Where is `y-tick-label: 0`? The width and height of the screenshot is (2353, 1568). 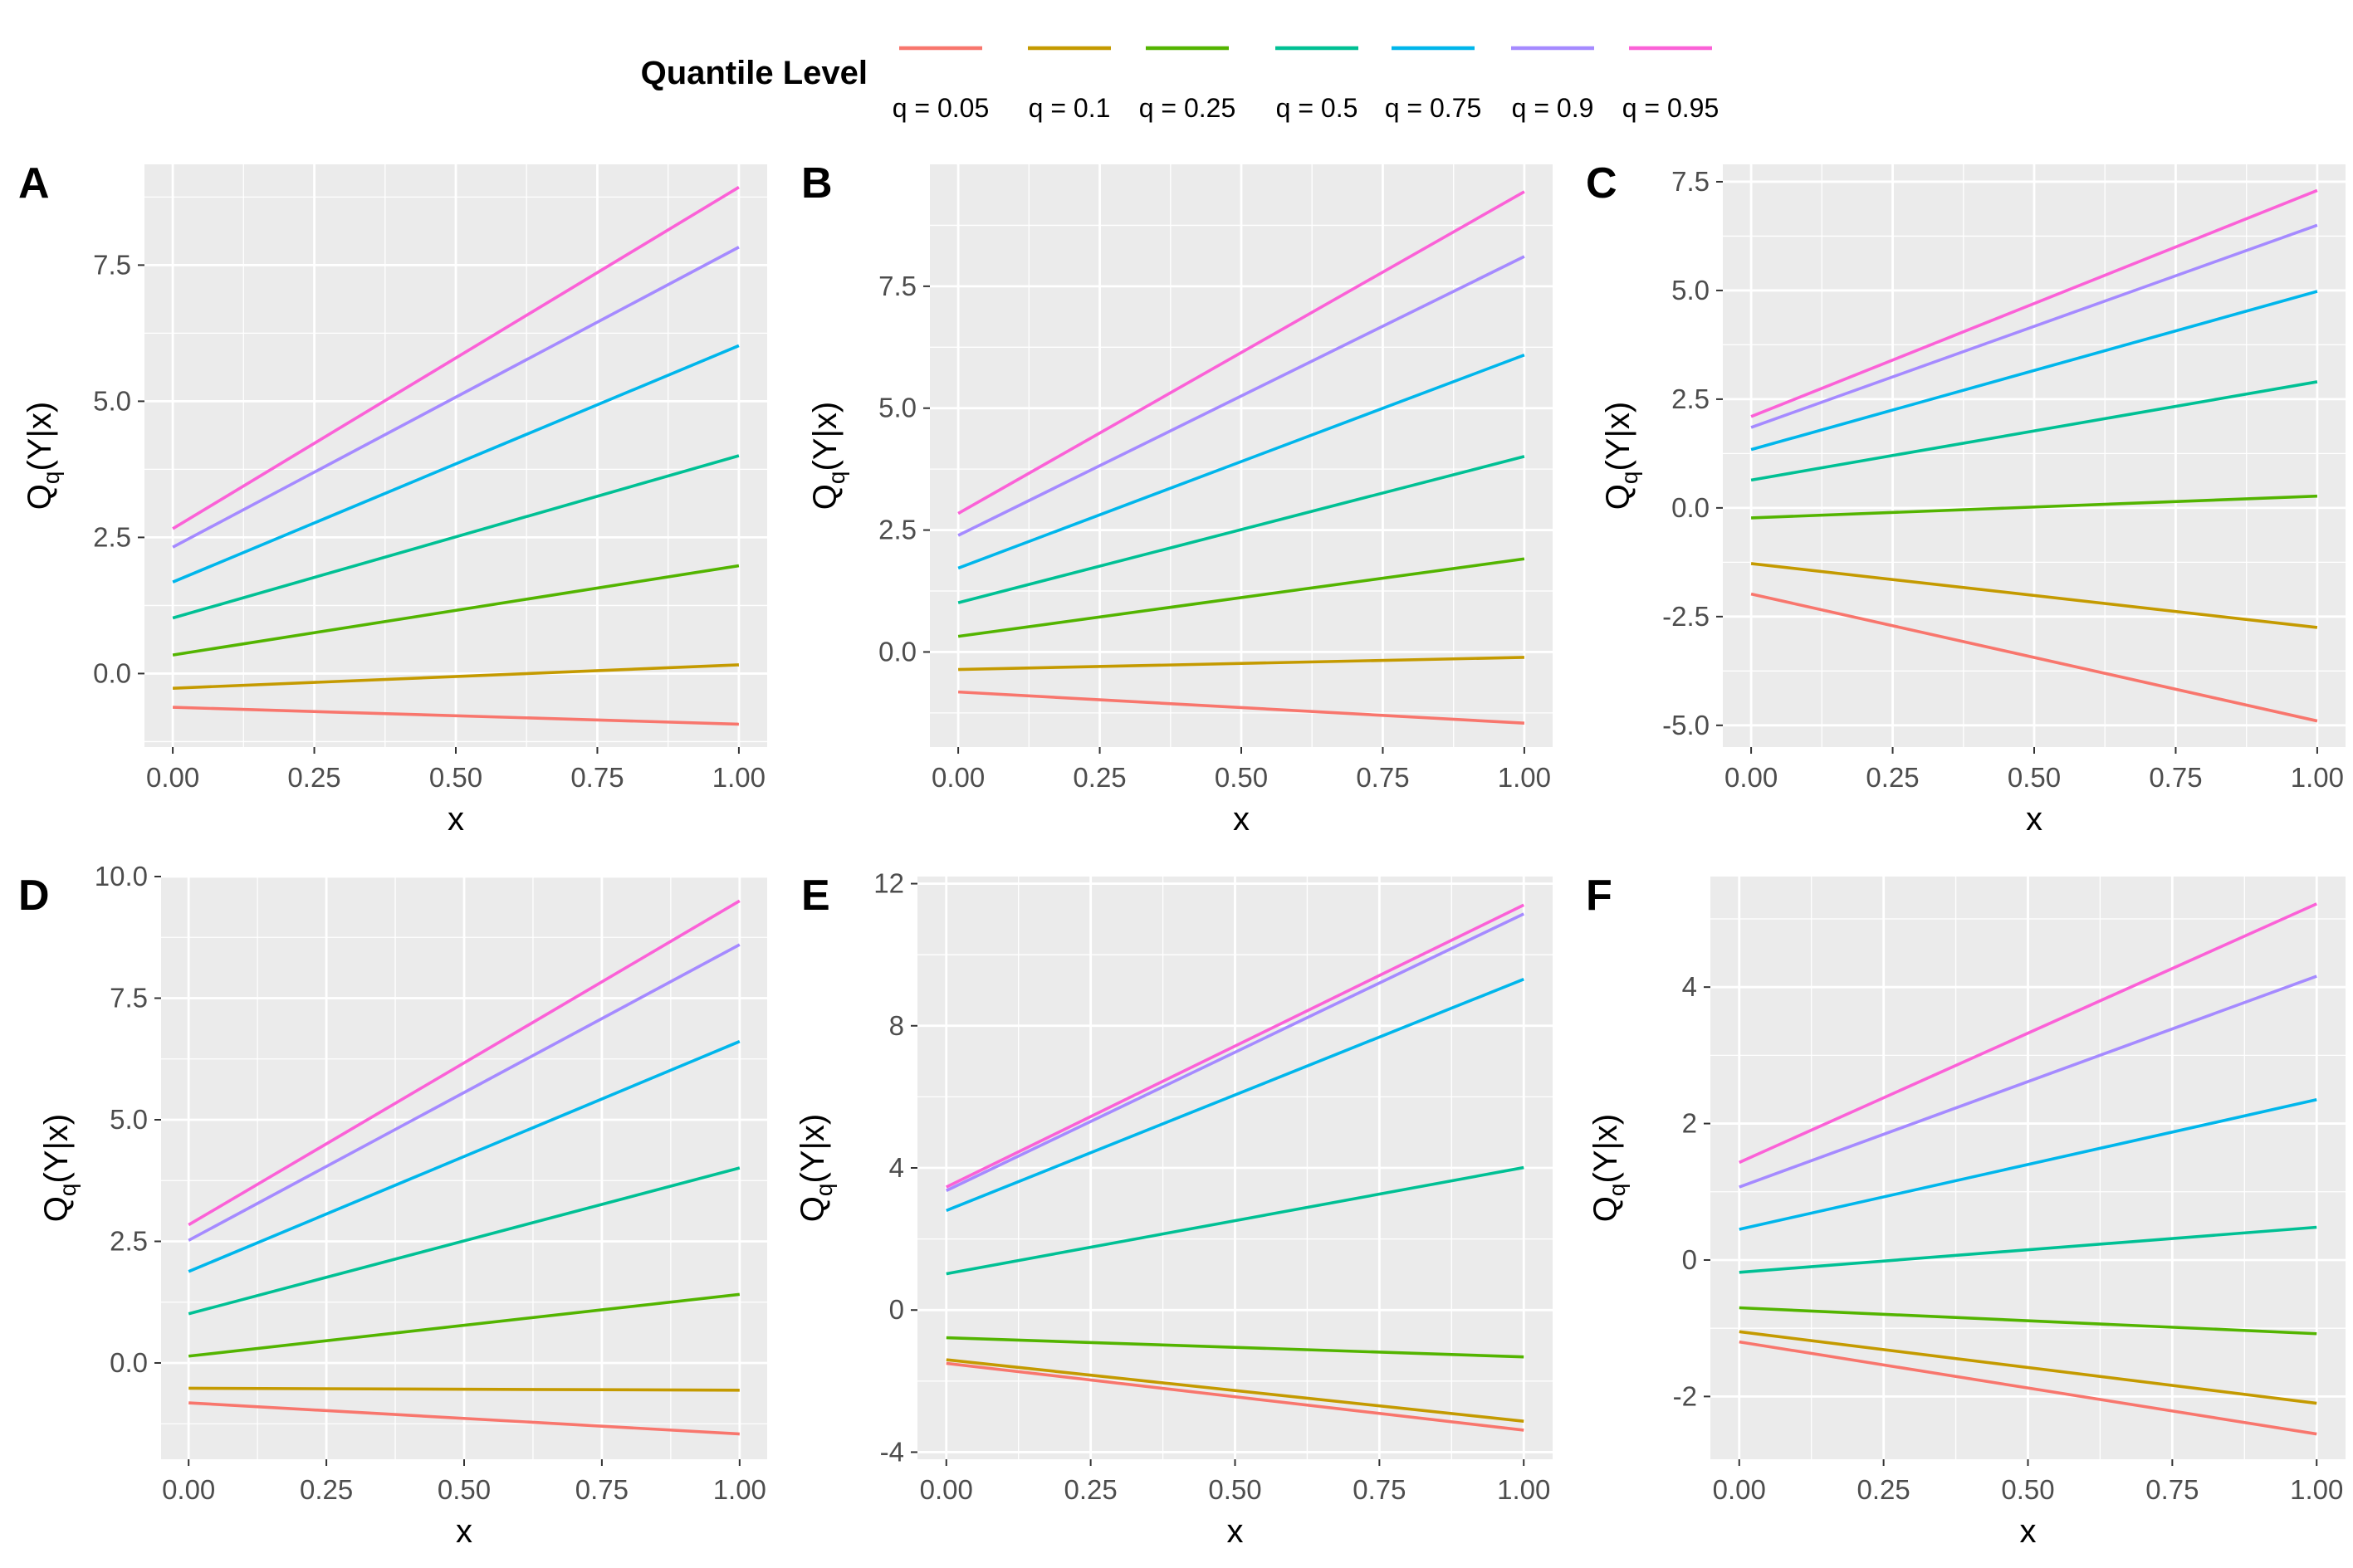 y-tick-label: 0 is located at coordinates (896, 1310).